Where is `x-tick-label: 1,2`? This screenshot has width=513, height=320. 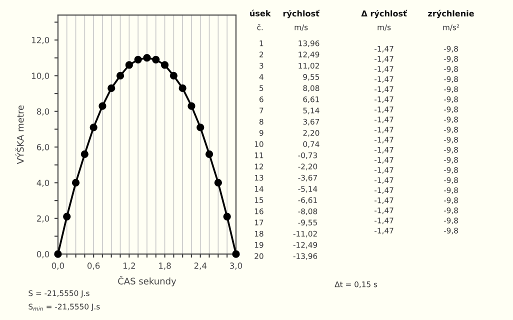 x-tick-label: 1,2 is located at coordinates (129, 266).